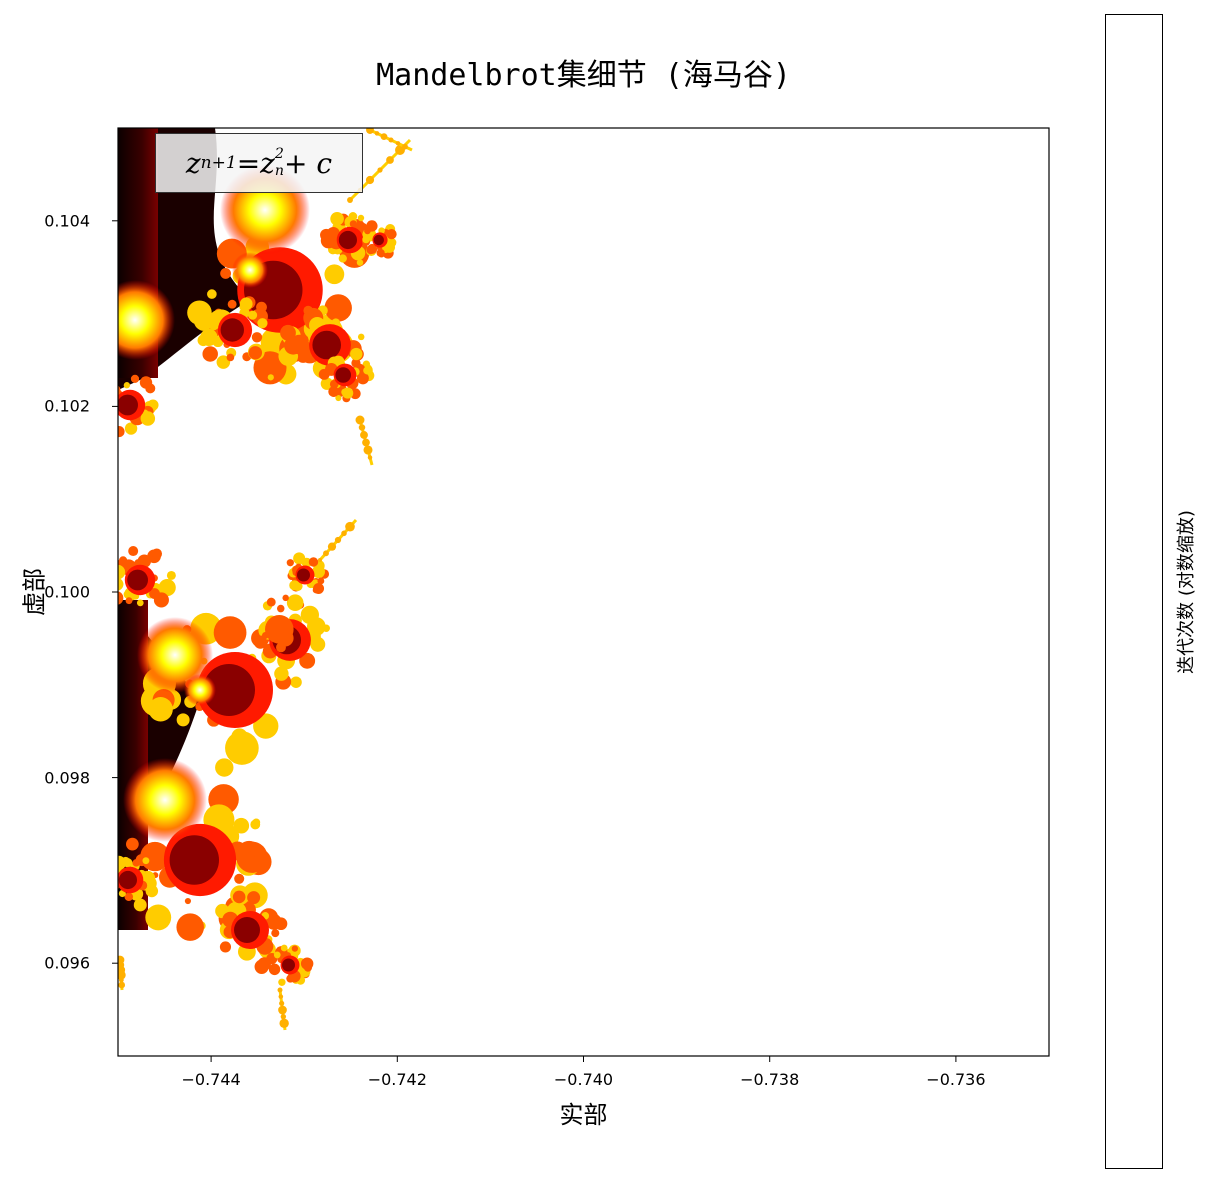 This screenshot has width=1206, height=1185. Describe the element at coordinates (34, 592) in the screenshot. I see `y-axis-label: 虚部` at that location.